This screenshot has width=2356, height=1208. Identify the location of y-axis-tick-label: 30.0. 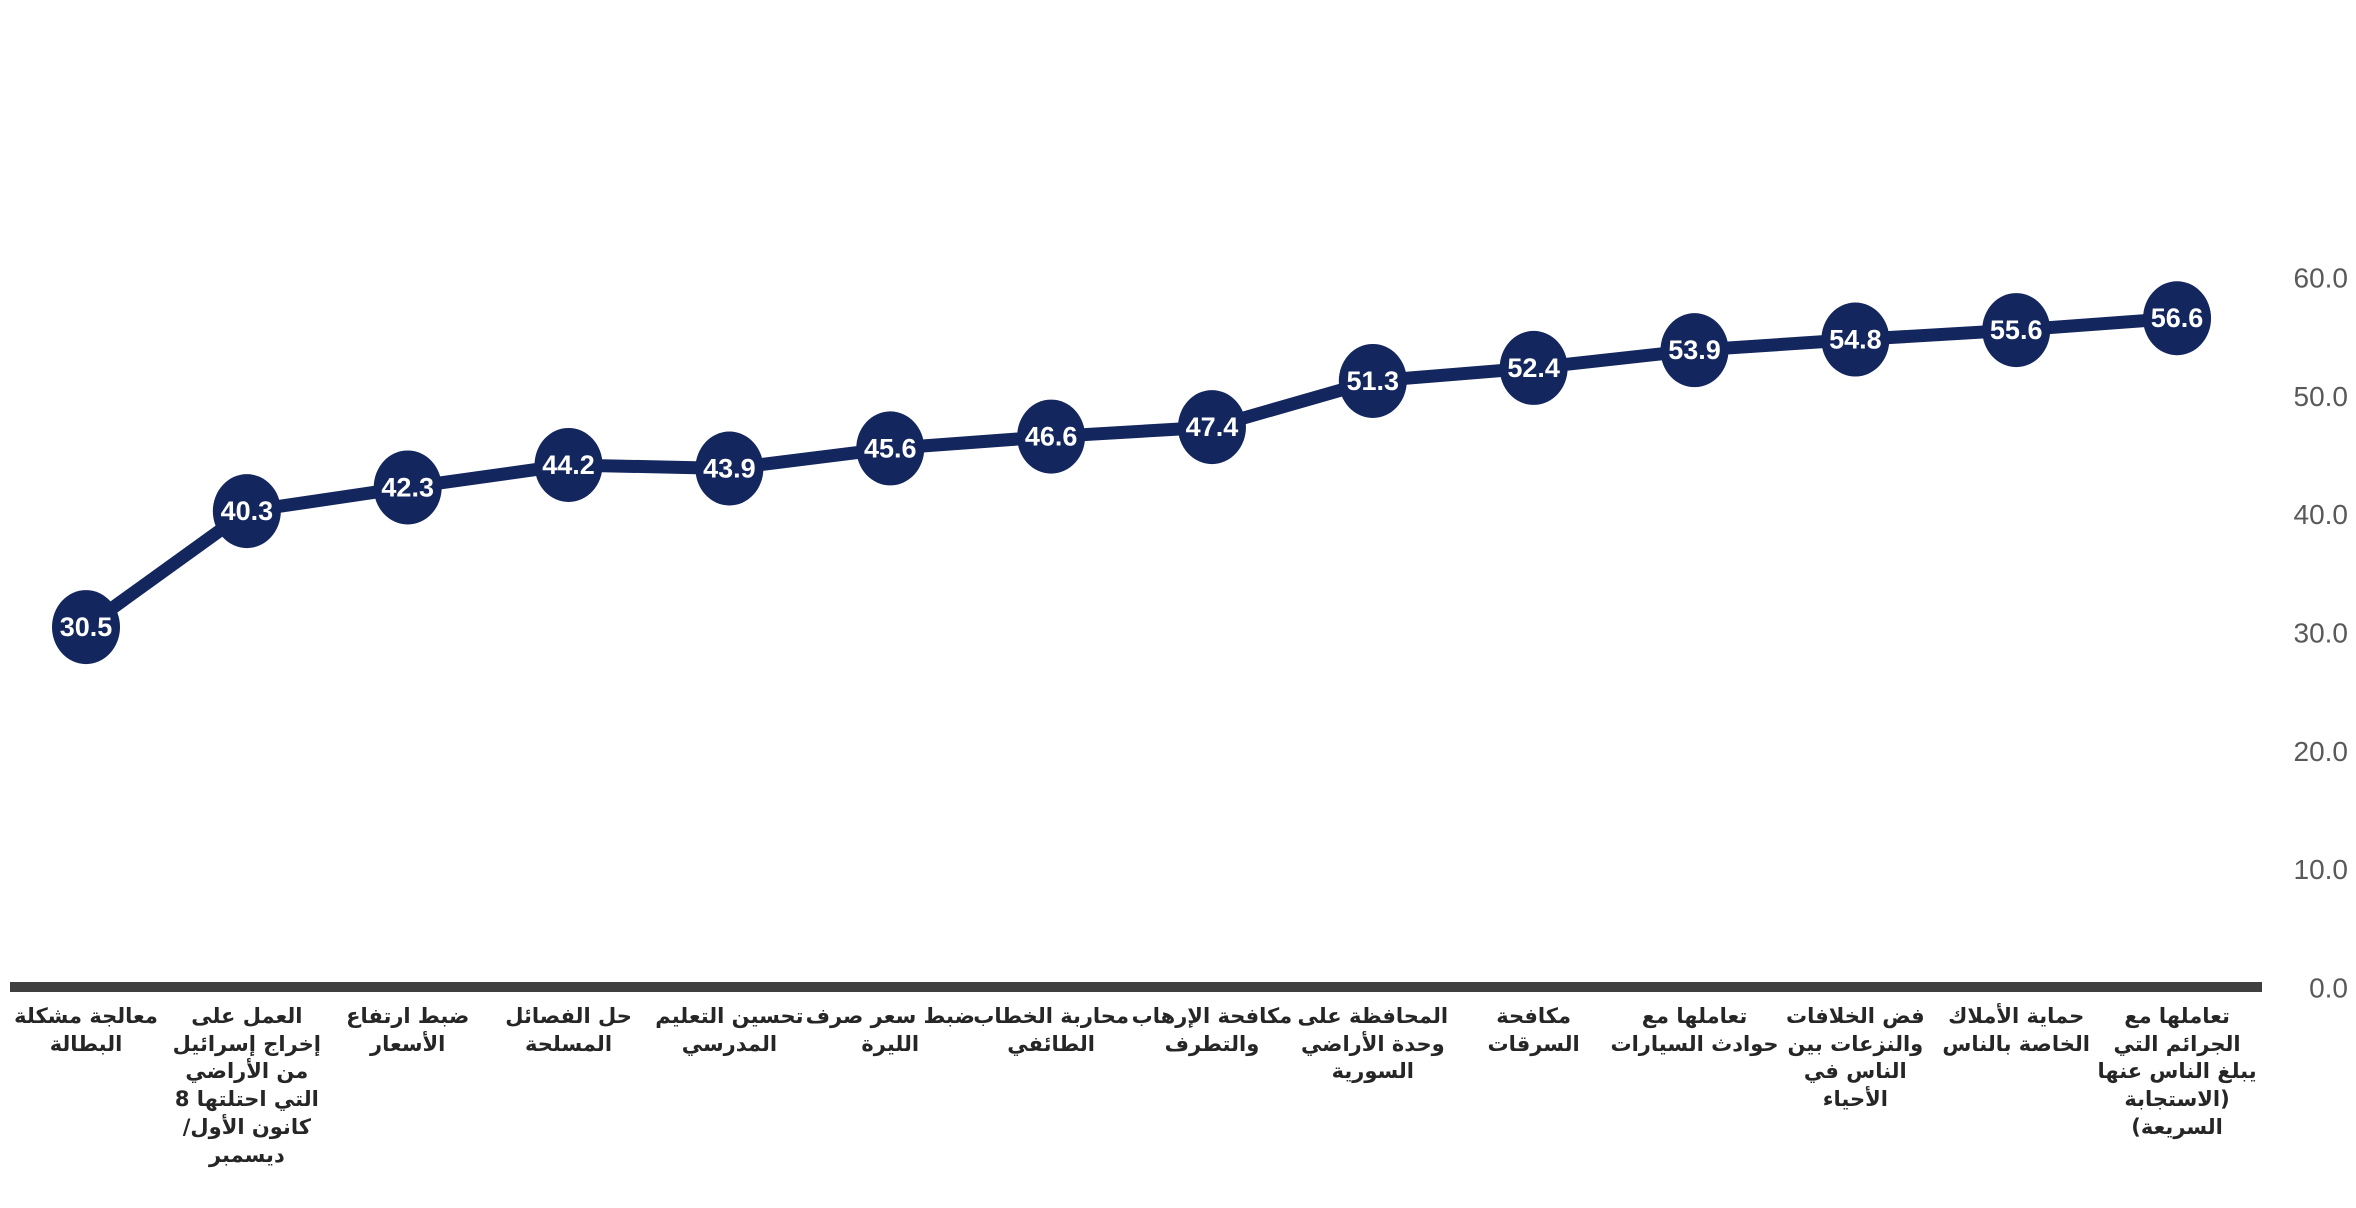
(2321, 633).